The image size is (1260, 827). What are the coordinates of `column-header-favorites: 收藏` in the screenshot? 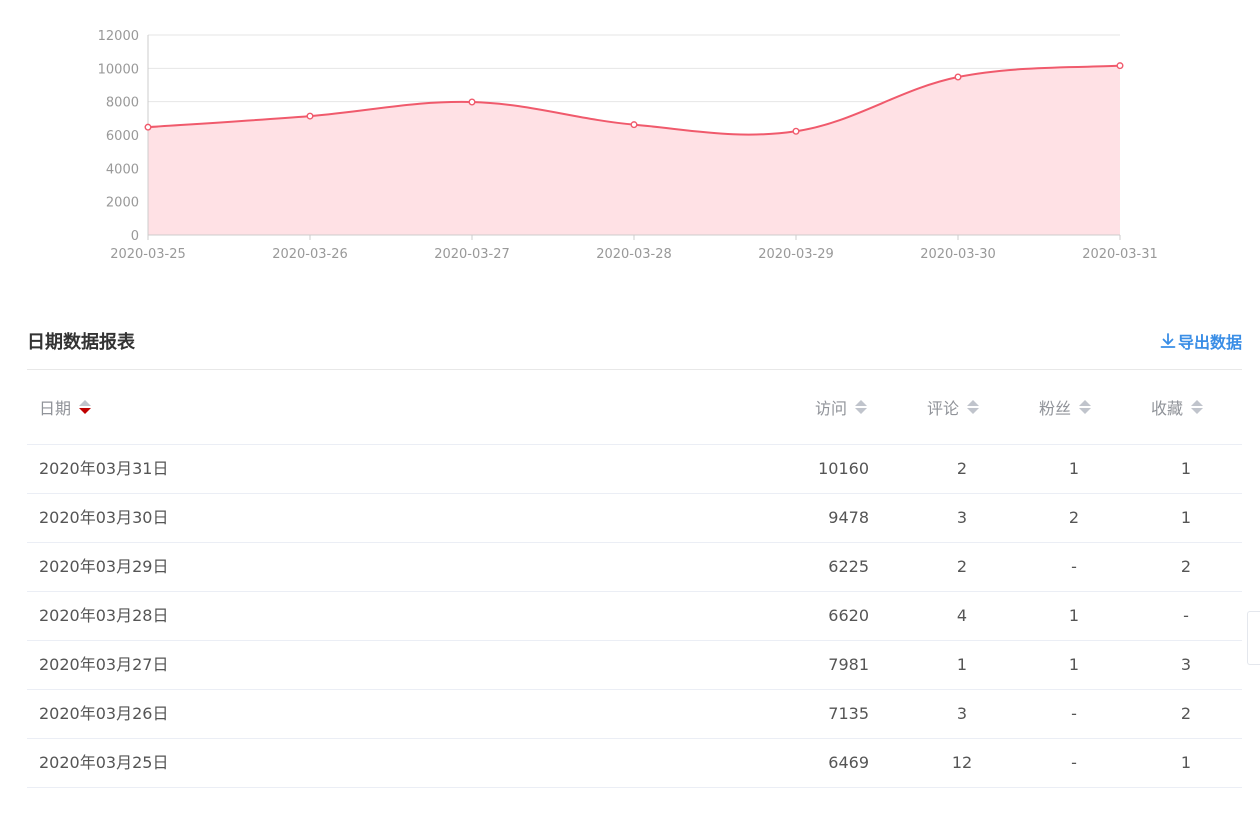 It's located at (1177, 407).